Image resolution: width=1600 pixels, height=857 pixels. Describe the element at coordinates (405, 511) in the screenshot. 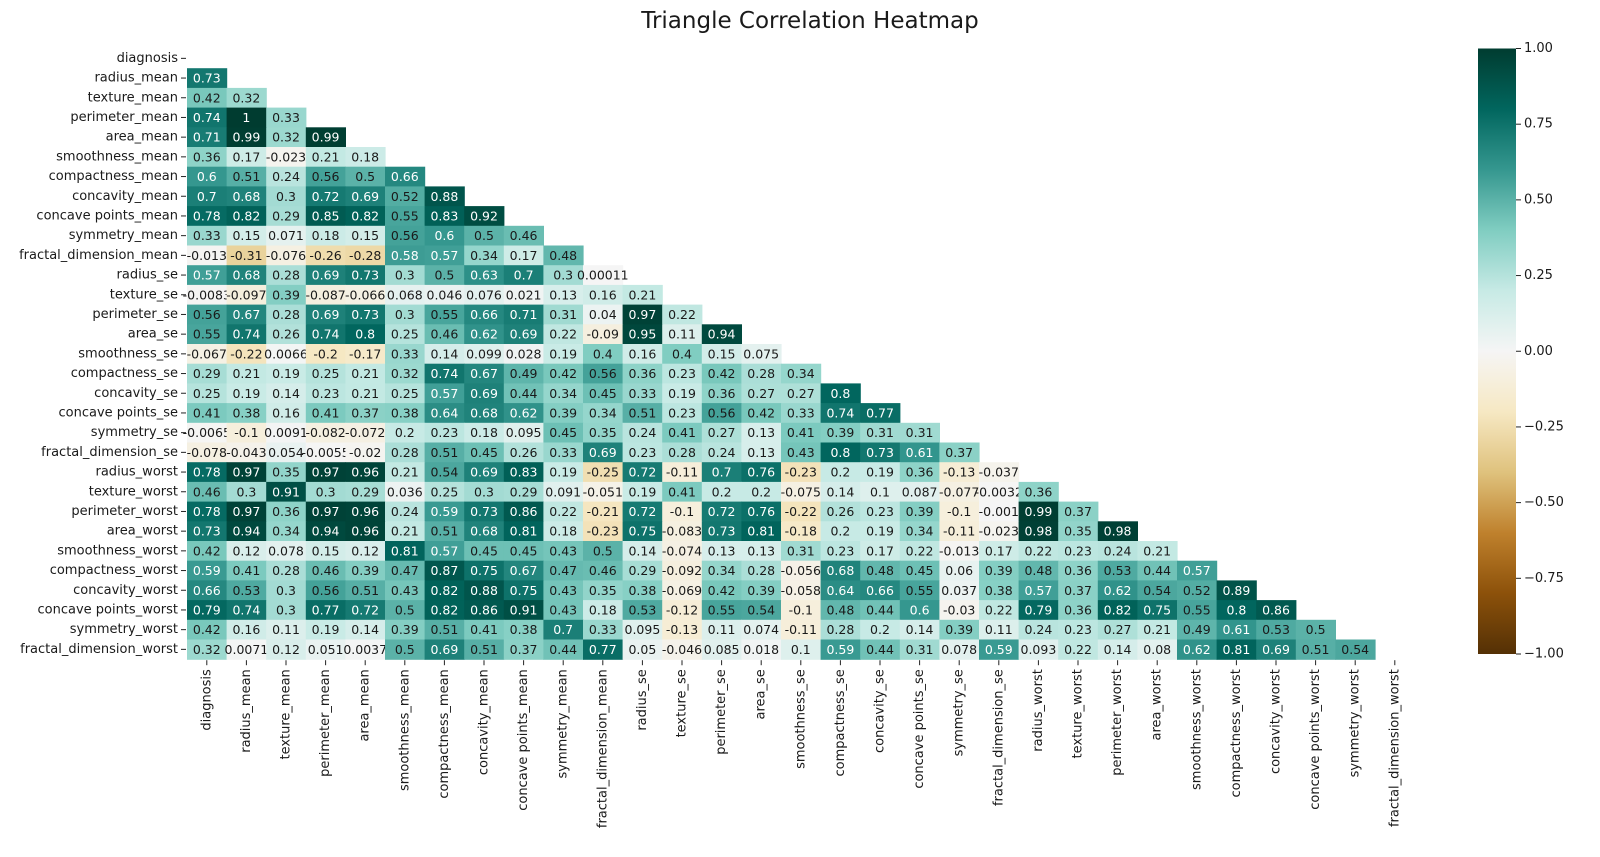

I see `cell-value-label: 0.24` at that location.